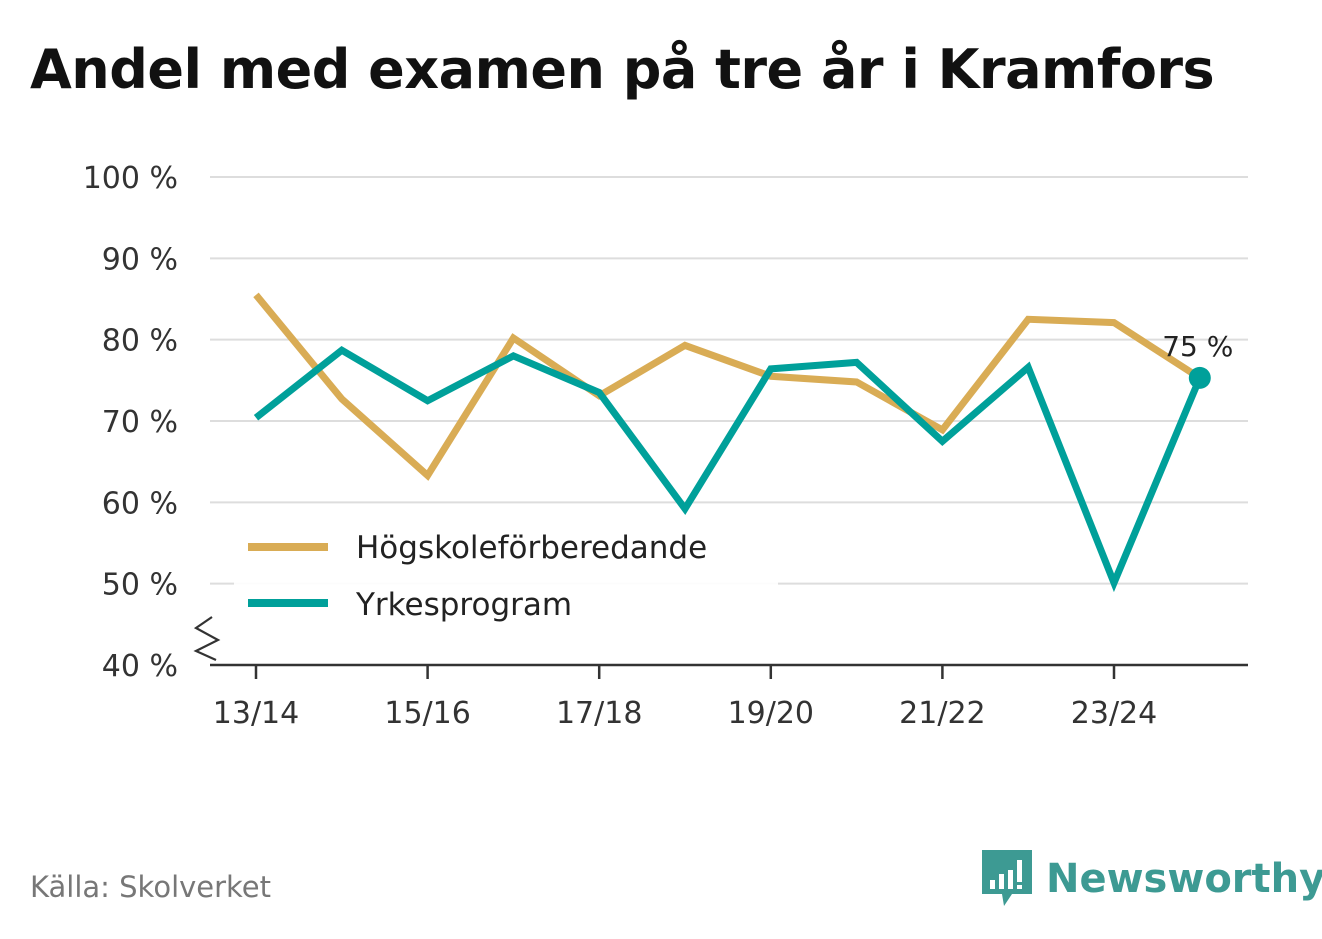 This screenshot has height=939, width=1322. What do you see at coordinates (1007, 878) in the screenshot?
I see `newsworthy-logo-icon` at bounding box center [1007, 878].